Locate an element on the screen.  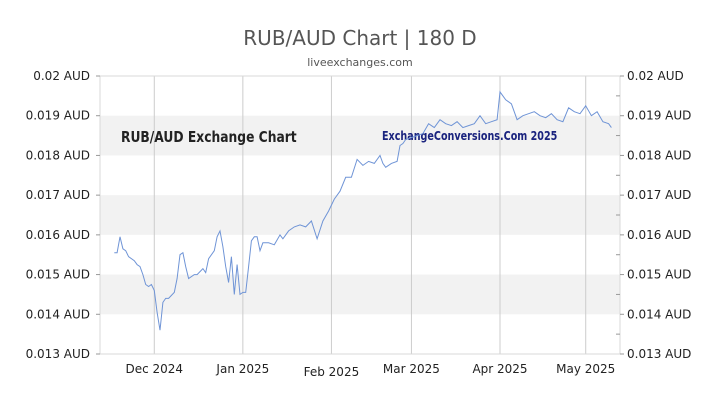
y-tick-label-right: 0.019 AUD is located at coordinates (659, 116).